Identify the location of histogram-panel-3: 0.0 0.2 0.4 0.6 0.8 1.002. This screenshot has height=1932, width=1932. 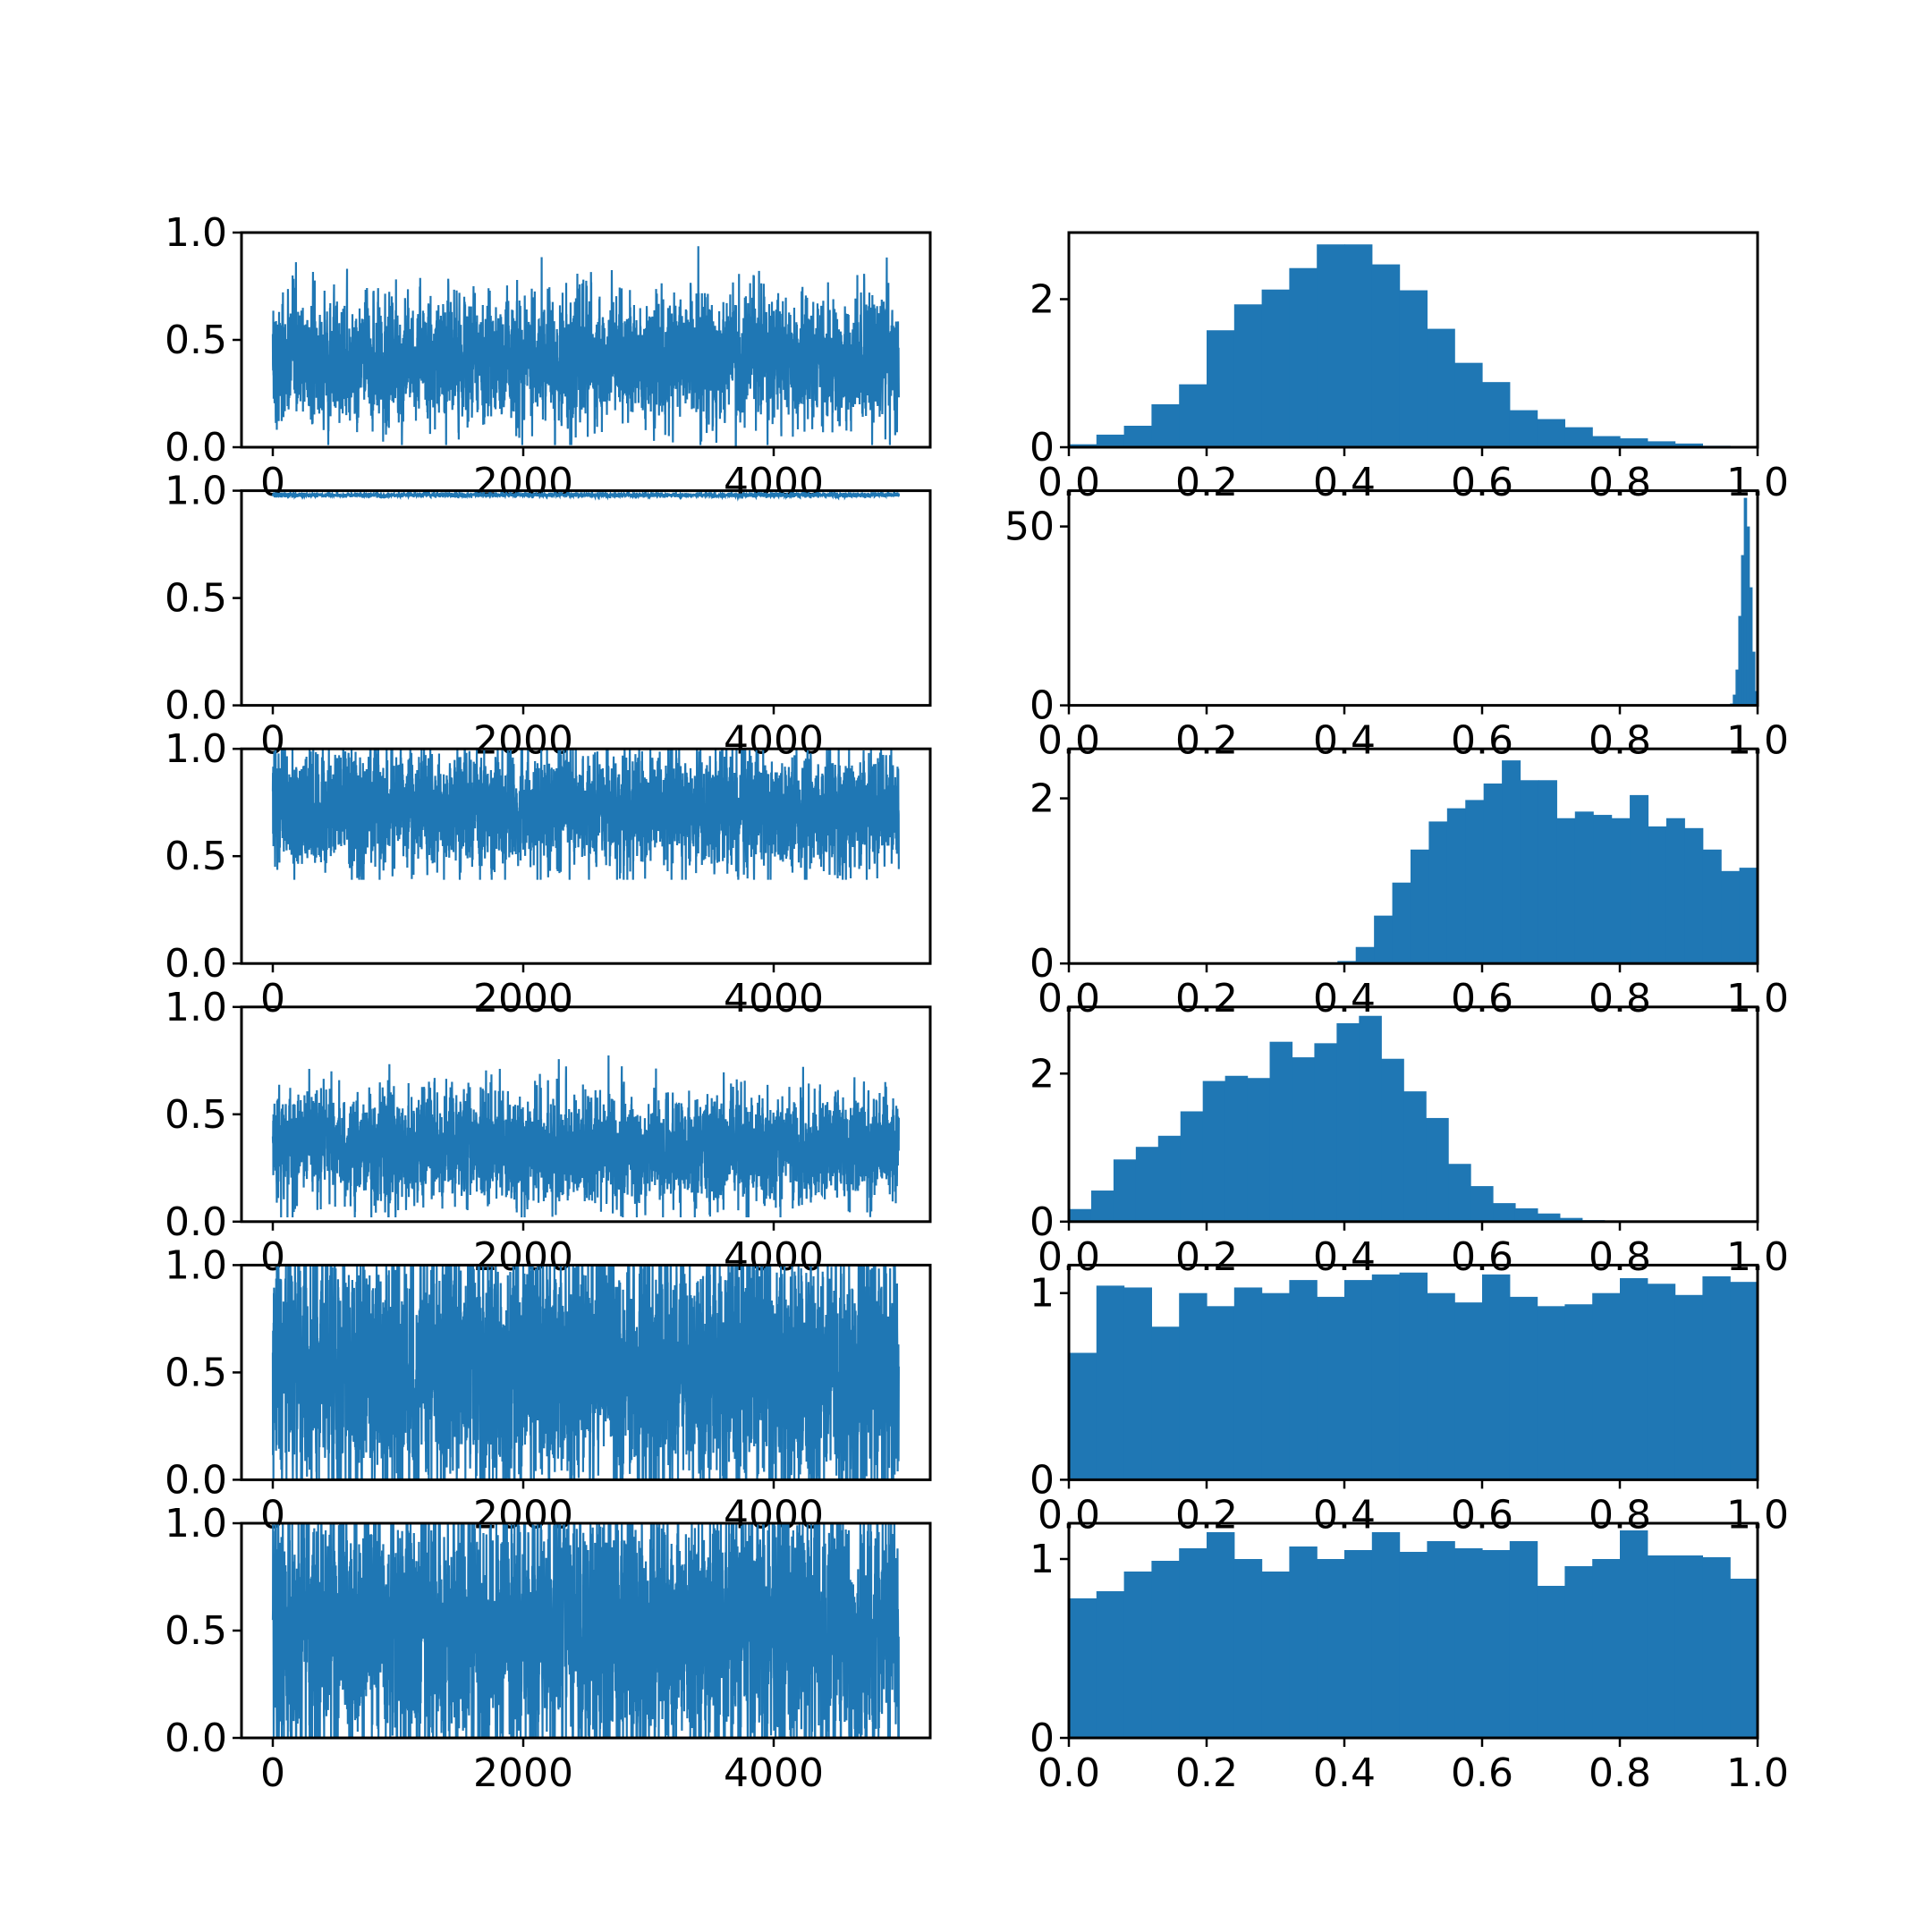
(1409, 1142).